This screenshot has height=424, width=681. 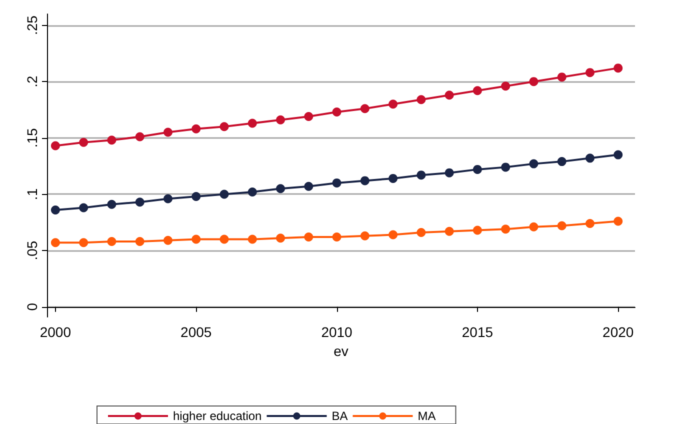 What do you see at coordinates (32, 194) in the screenshot?
I see `y-tick-label: .1` at bounding box center [32, 194].